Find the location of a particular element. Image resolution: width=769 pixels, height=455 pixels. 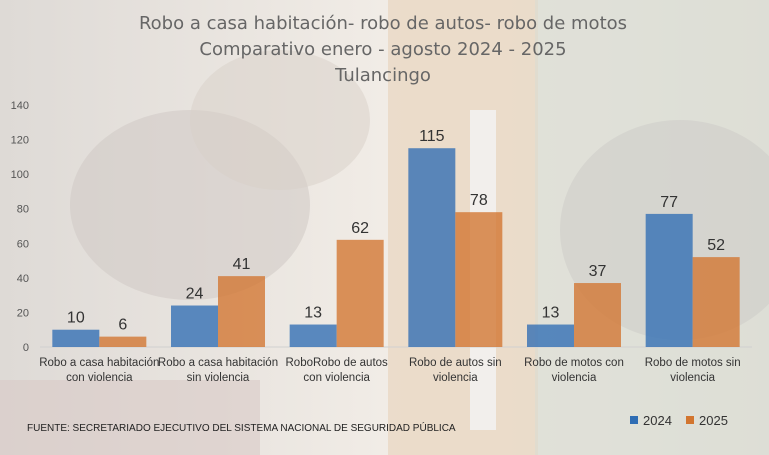

y-tick-label: 20 is located at coordinates (23, 313).